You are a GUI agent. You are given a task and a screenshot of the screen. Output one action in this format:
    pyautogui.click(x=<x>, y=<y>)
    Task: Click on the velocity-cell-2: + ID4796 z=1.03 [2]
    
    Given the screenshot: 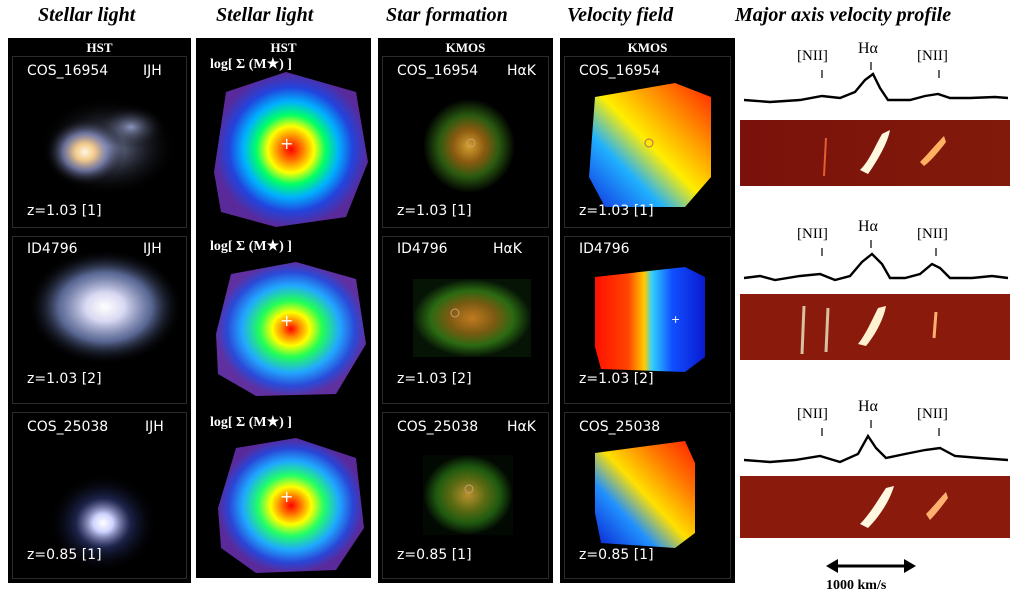 What is the action you would take?
    pyautogui.click(x=647, y=320)
    